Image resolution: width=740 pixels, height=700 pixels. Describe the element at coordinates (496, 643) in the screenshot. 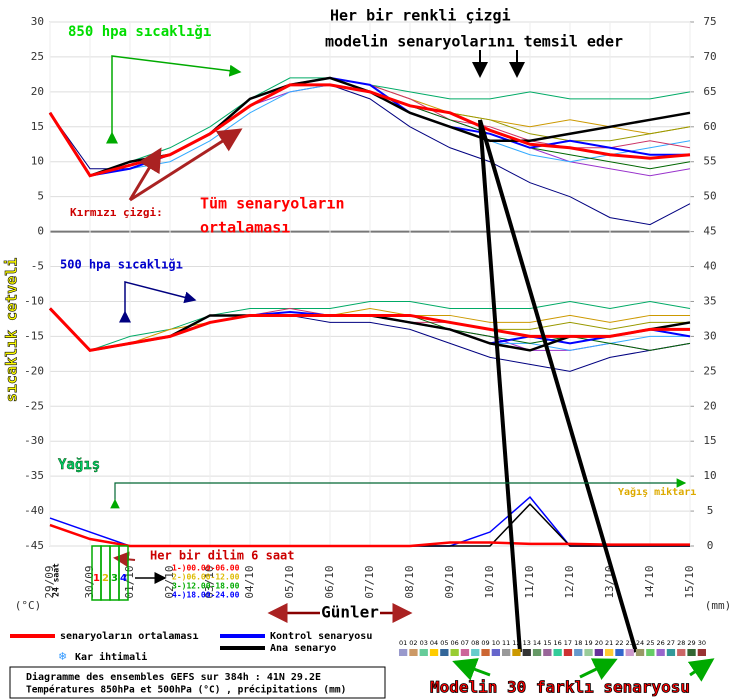

I see `member-label: 10` at that location.